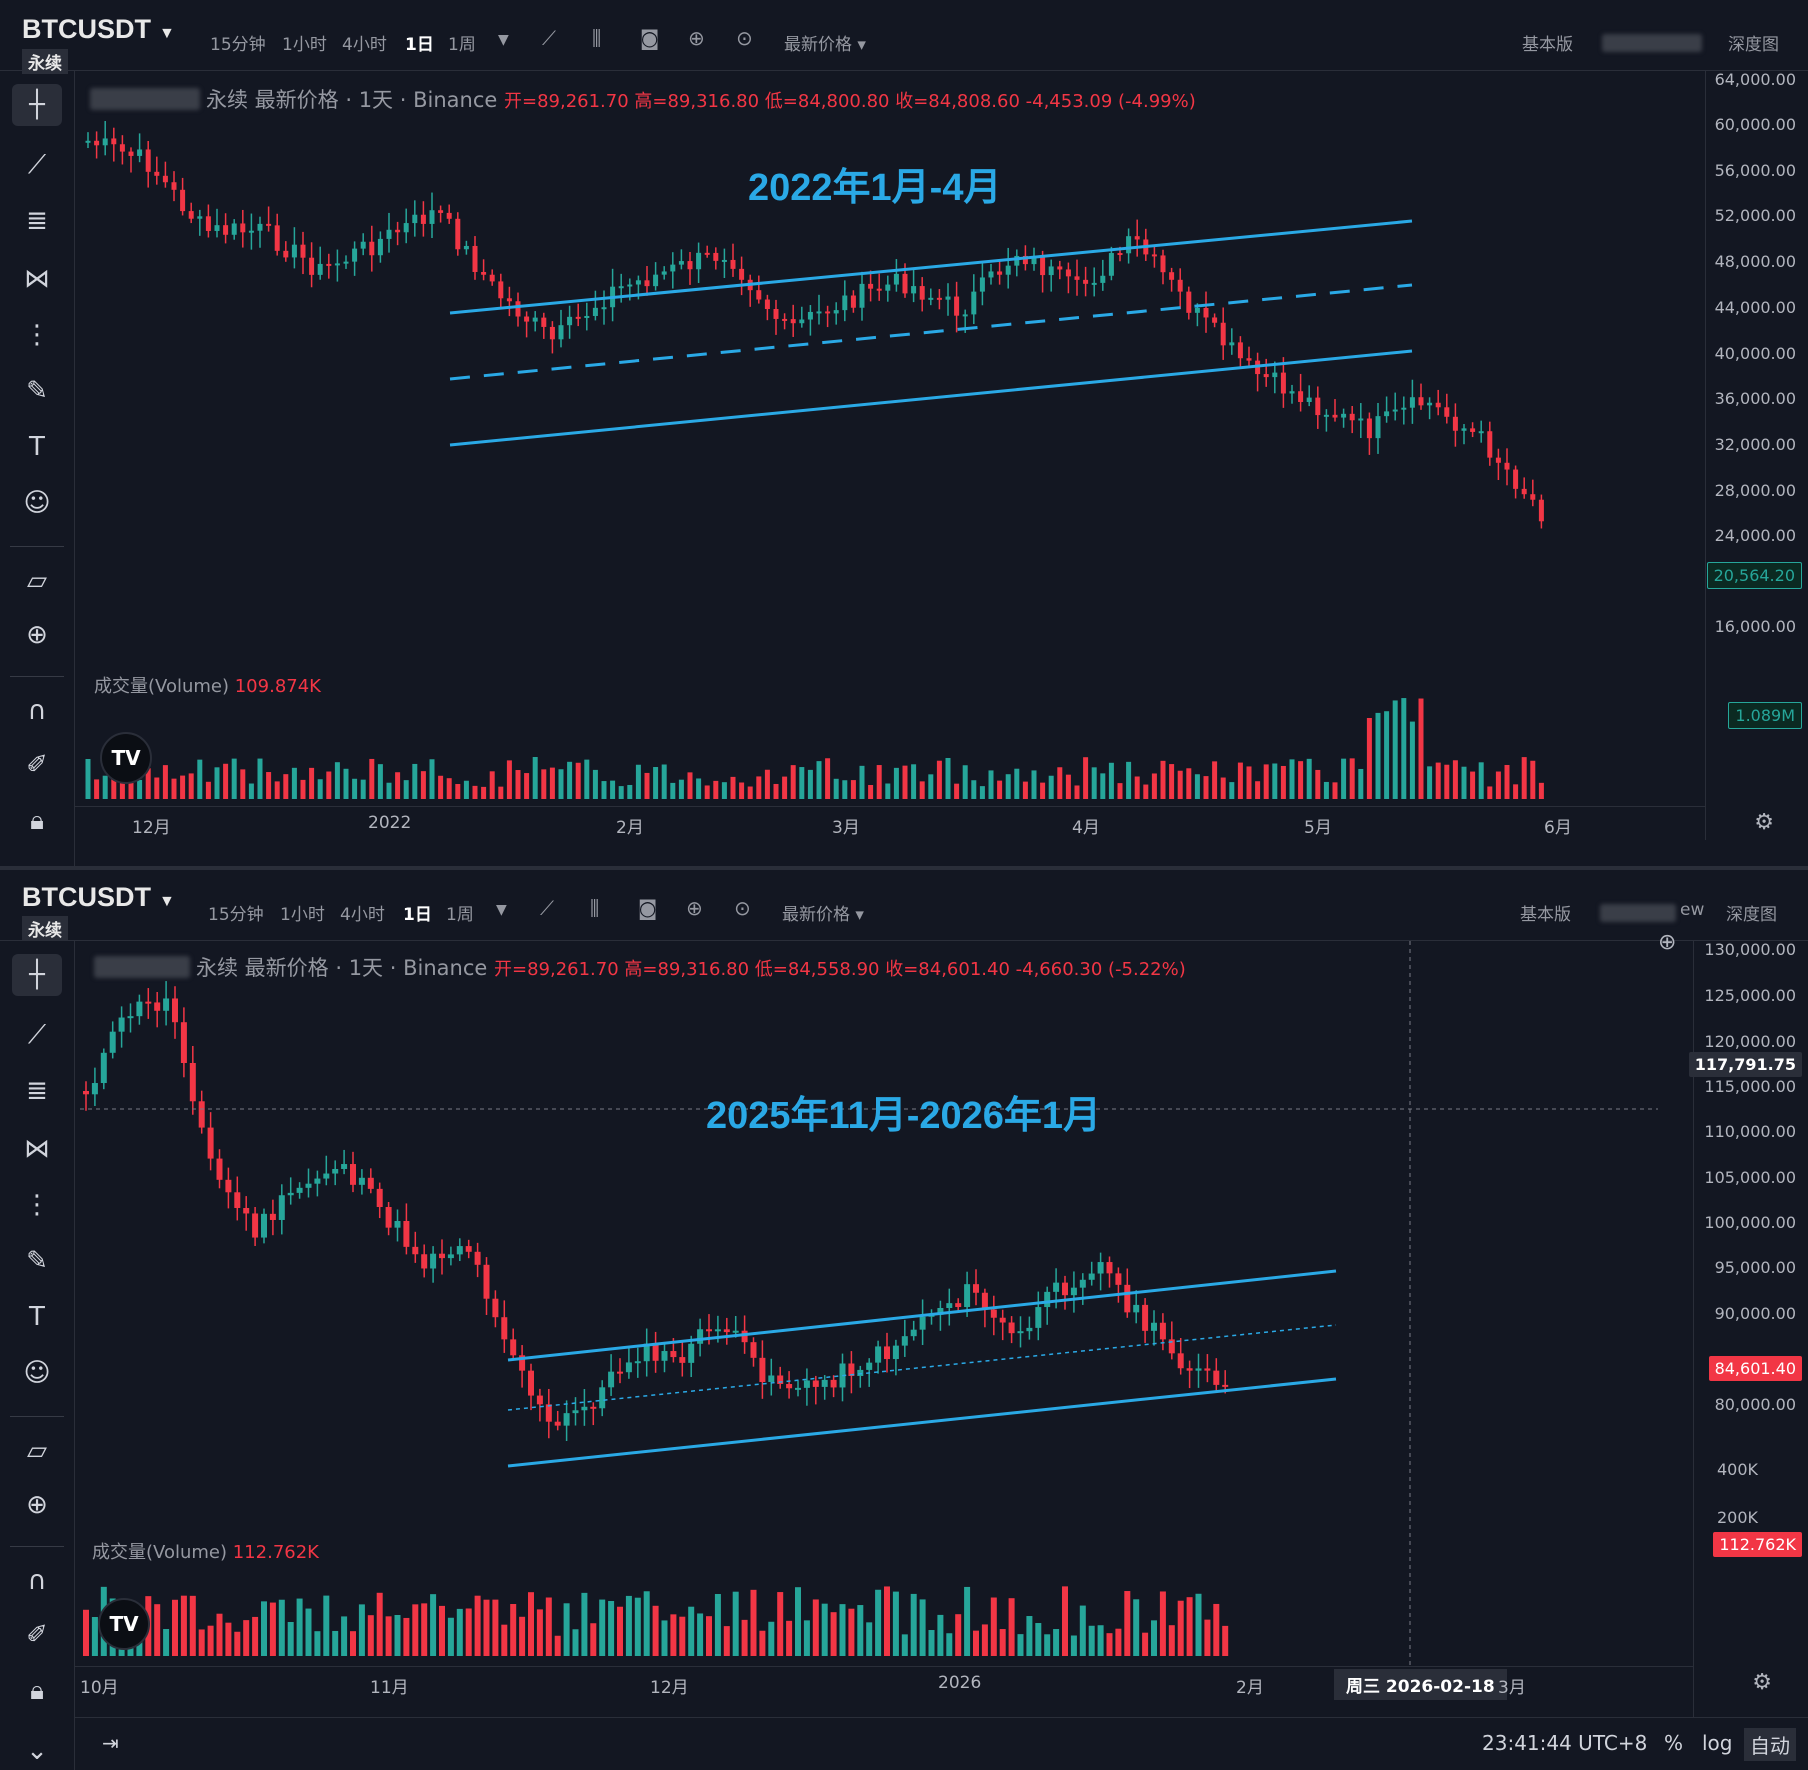 Image resolution: width=1808 pixels, height=1770 pixels. What do you see at coordinates (1750, 995) in the screenshot?
I see `price-label: 125,000.00` at bounding box center [1750, 995].